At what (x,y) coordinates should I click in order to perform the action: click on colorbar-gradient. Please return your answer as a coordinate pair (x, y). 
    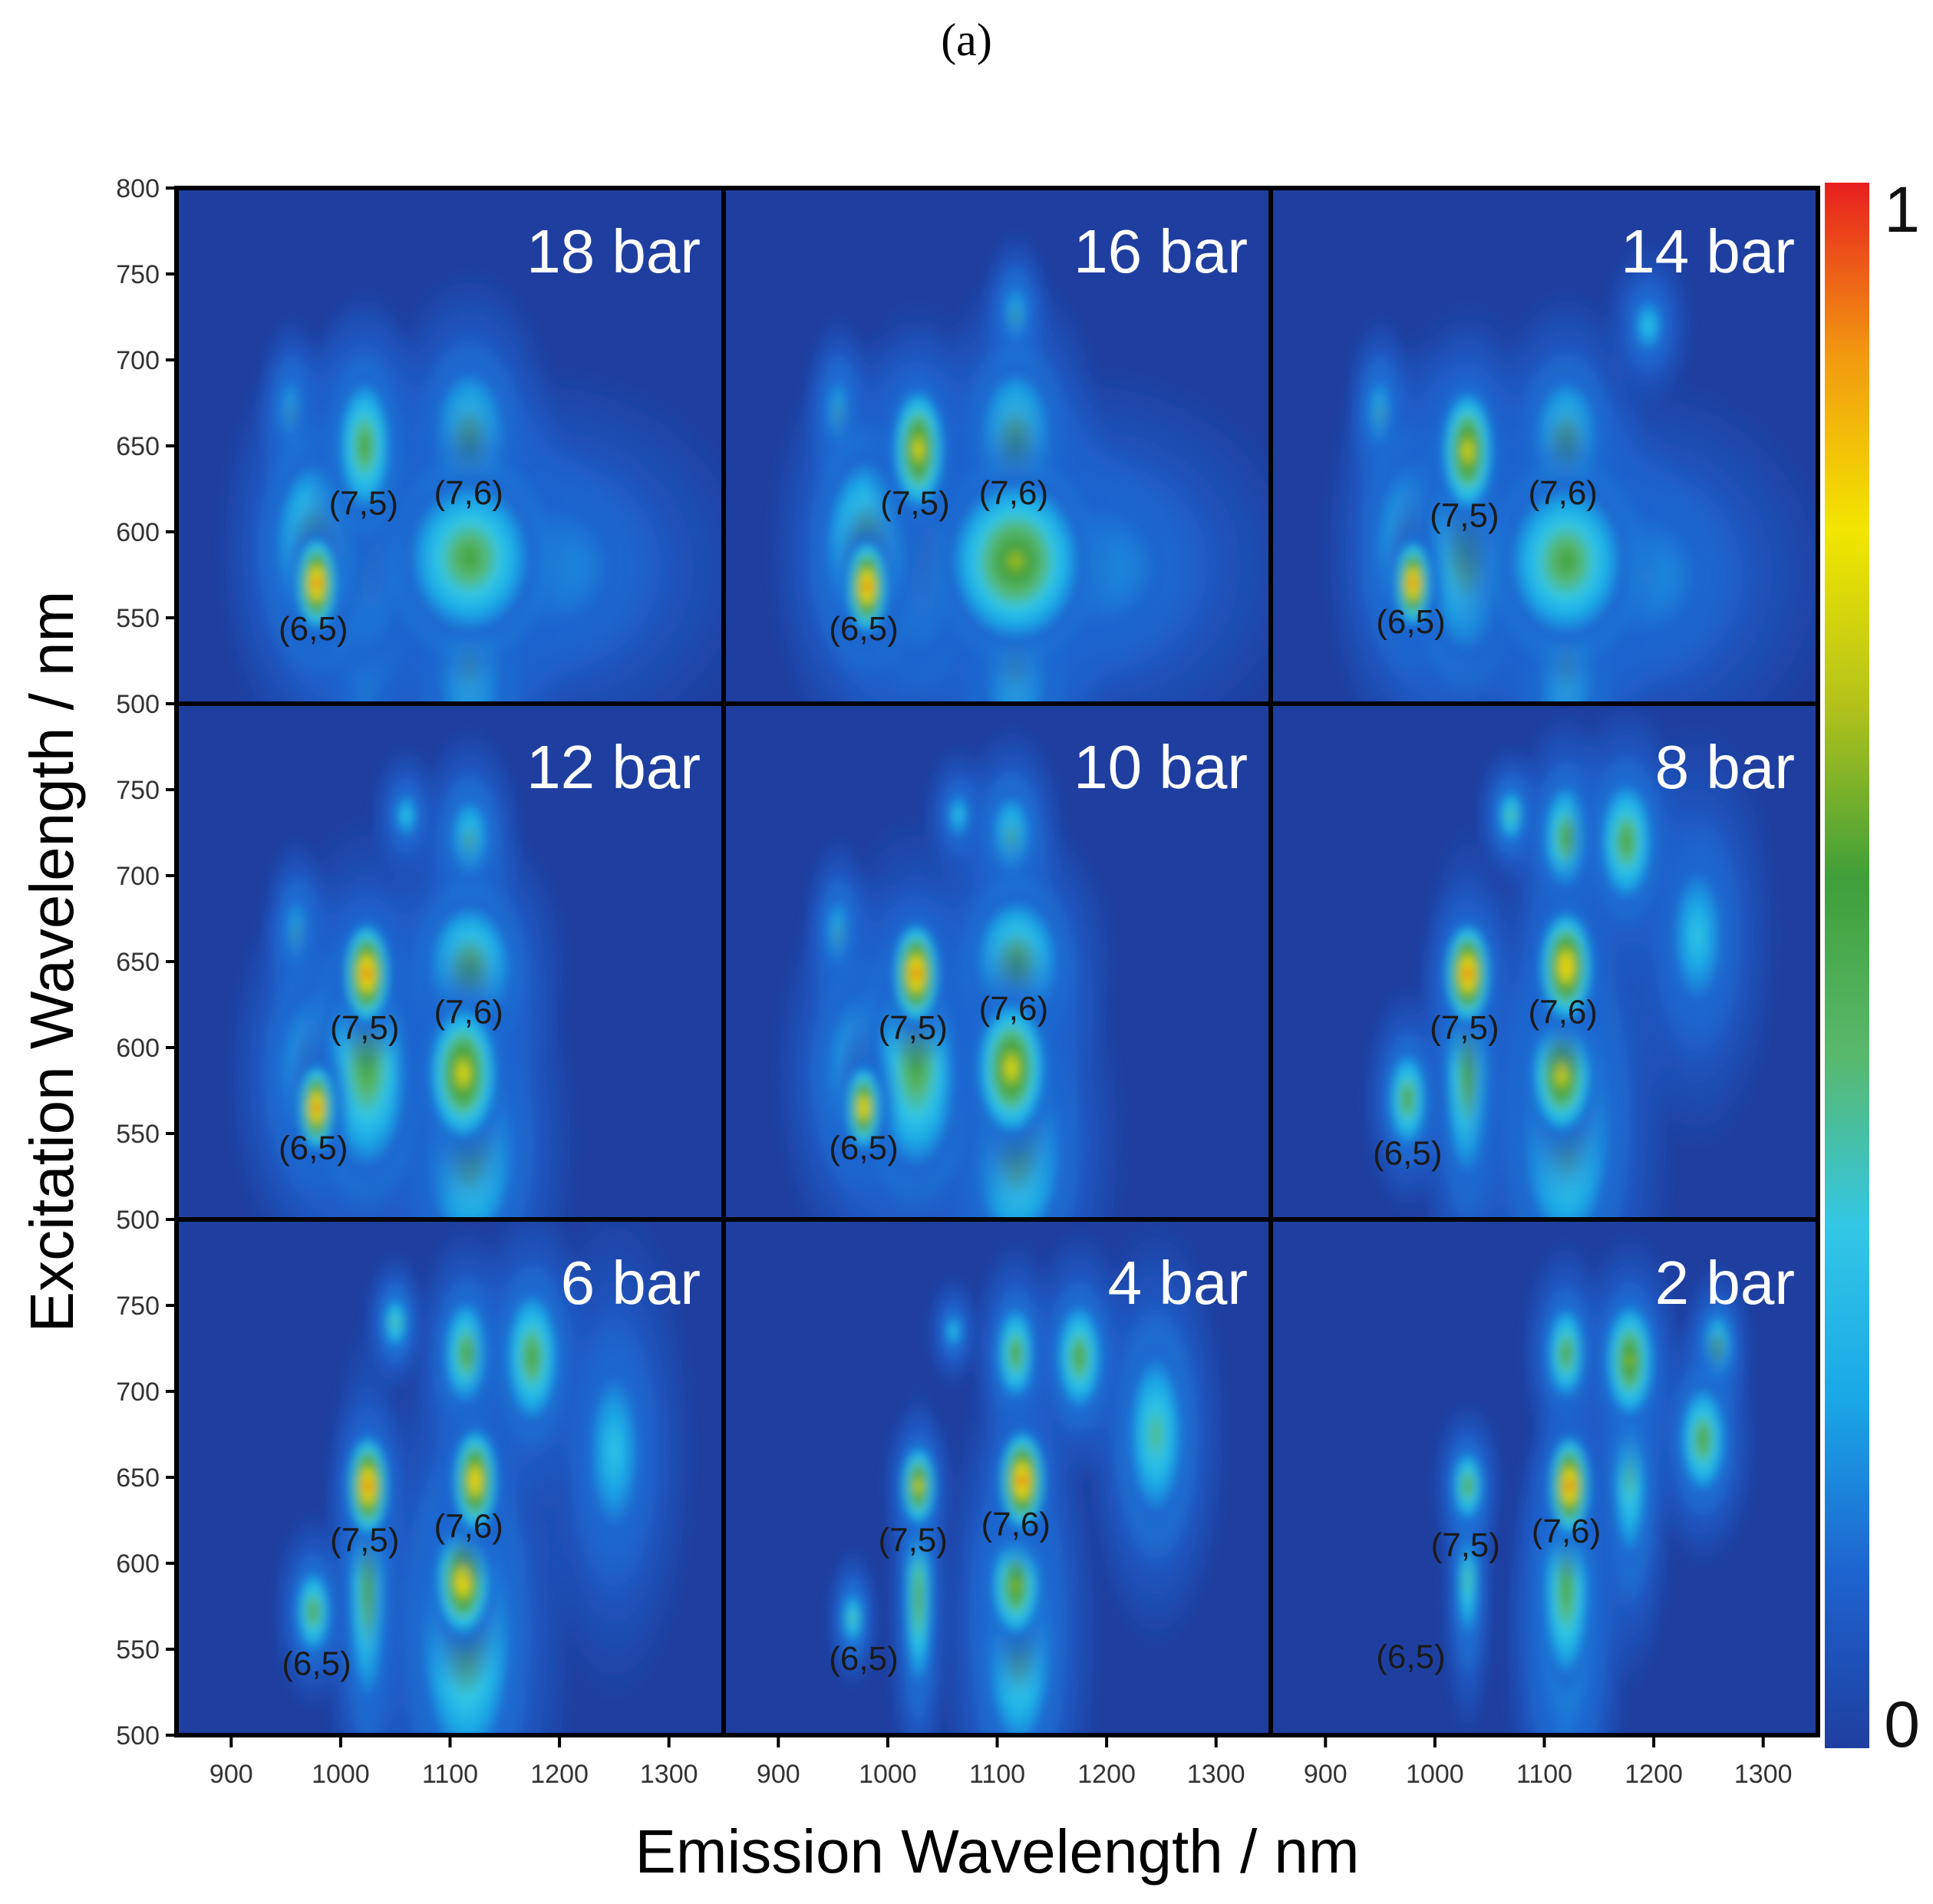
    Looking at the image, I should click on (1847, 966).